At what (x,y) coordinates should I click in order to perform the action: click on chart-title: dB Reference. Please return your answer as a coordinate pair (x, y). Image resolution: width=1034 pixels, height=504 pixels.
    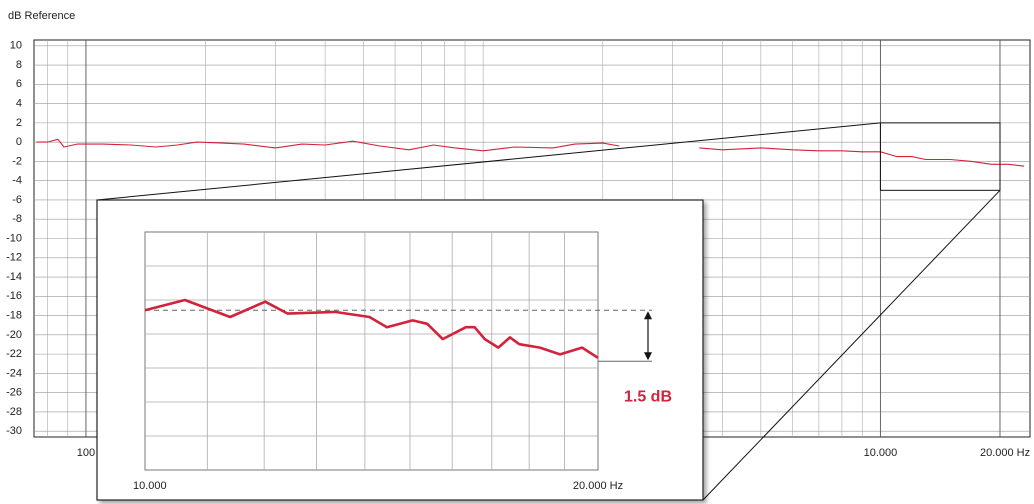
    Looking at the image, I should click on (41, 16).